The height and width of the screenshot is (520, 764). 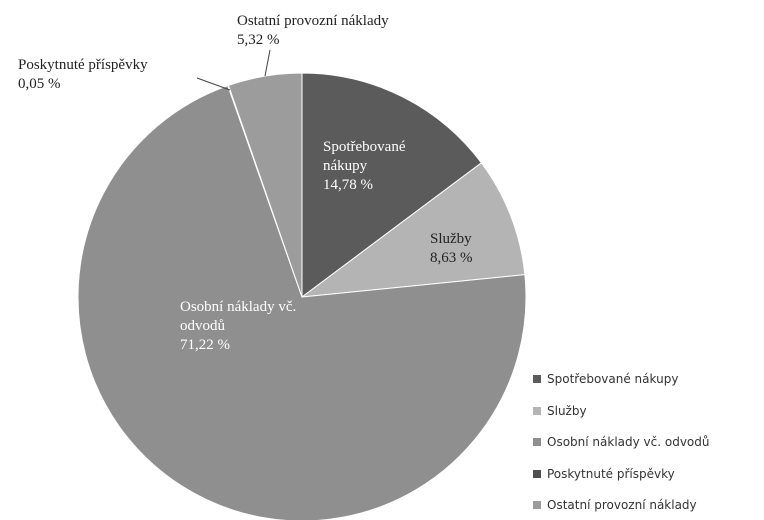 What do you see at coordinates (238, 316) in the screenshot?
I see `slice-category: Osobní náklady vč. odvodů` at bounding box center [238, 316].